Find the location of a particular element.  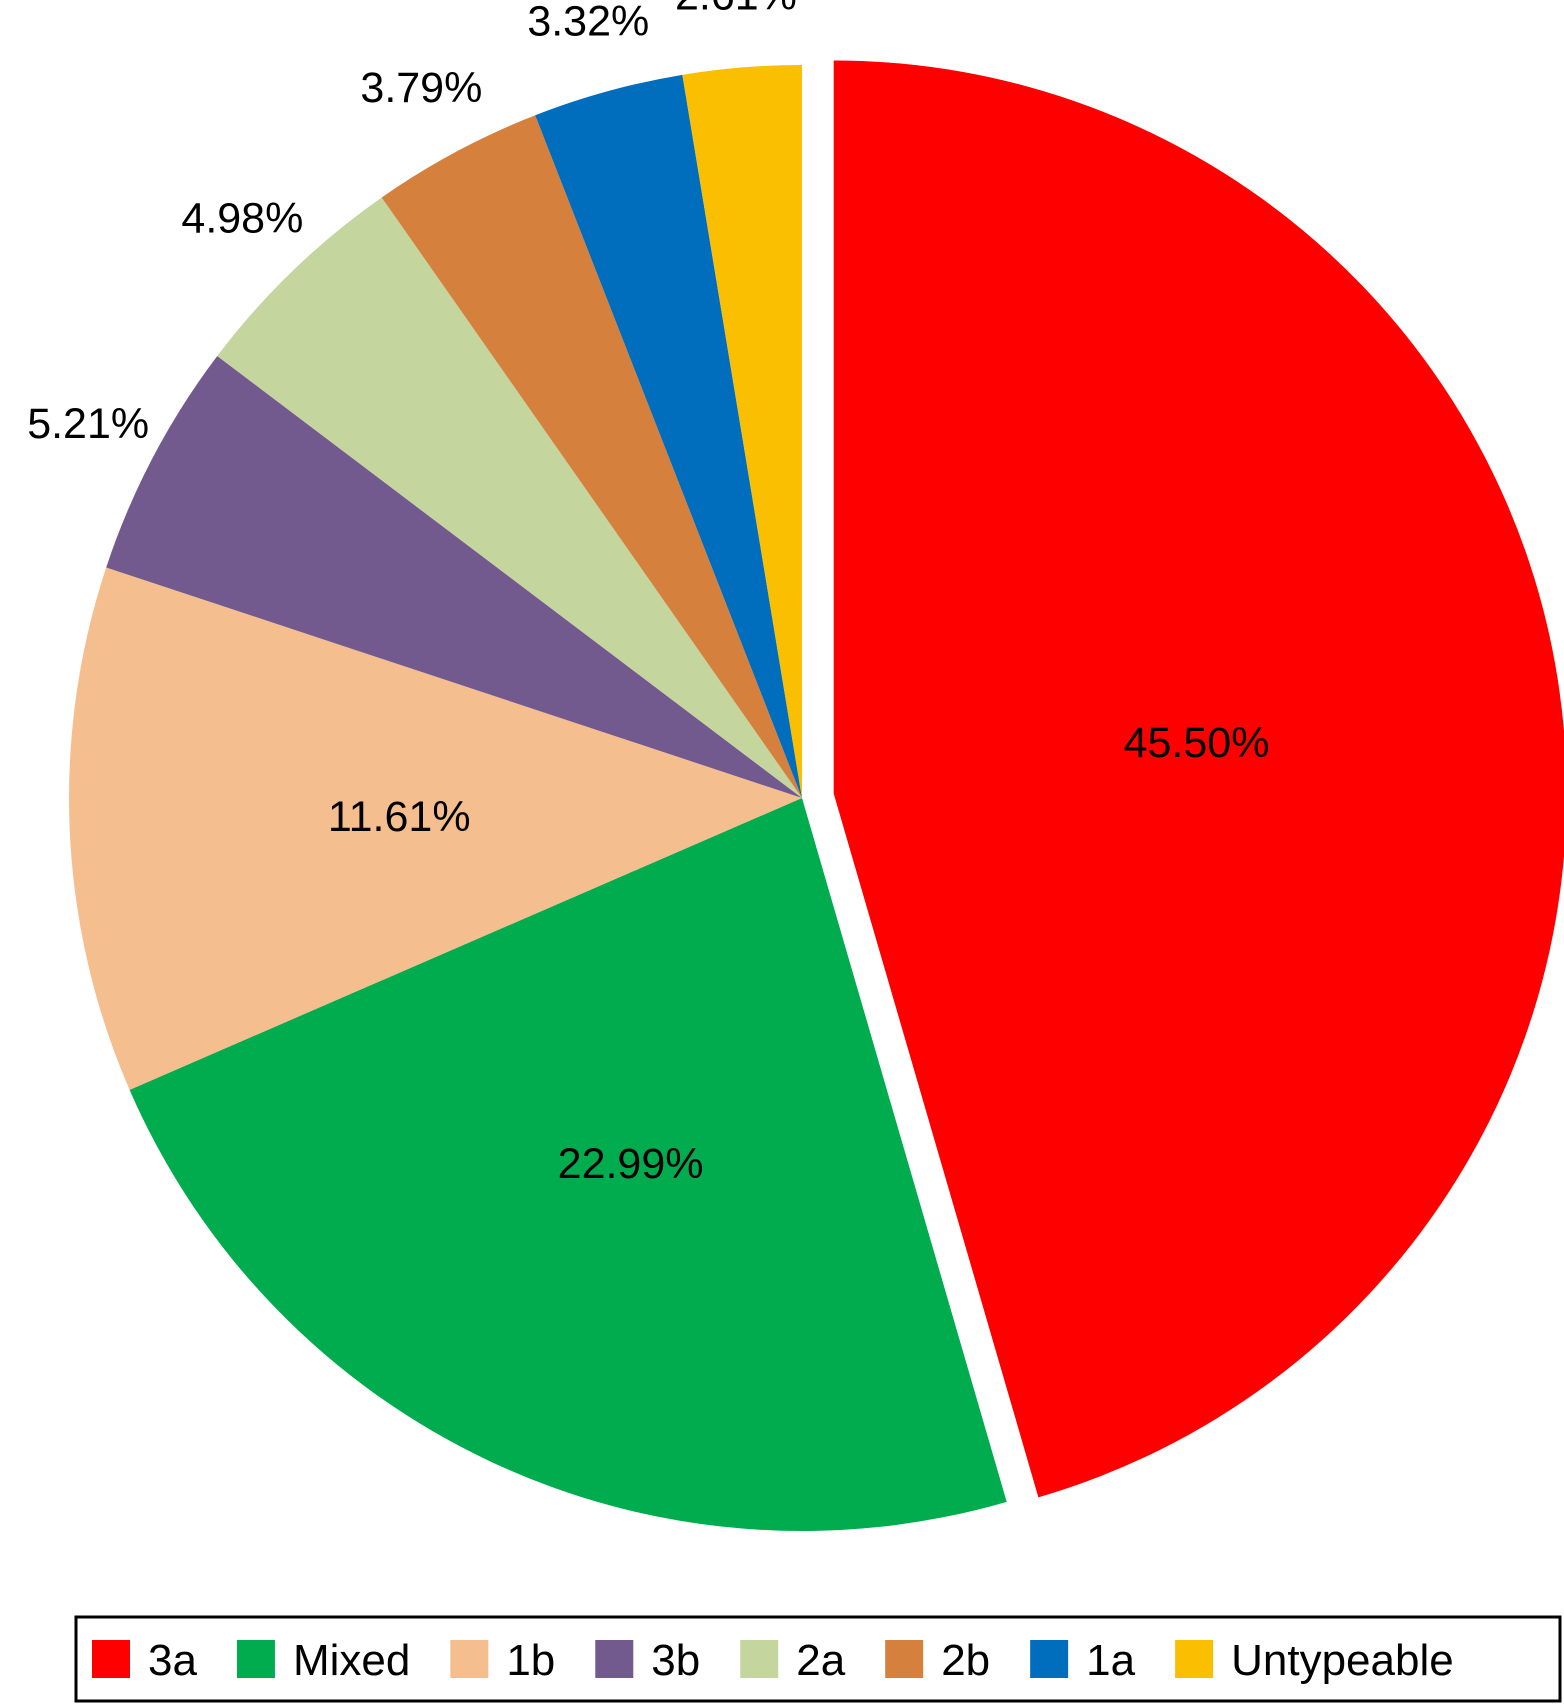

legend: 3a Mixed 1b 3b 2a 2b 1a Untypeable is located at coordinates (818, 1659).